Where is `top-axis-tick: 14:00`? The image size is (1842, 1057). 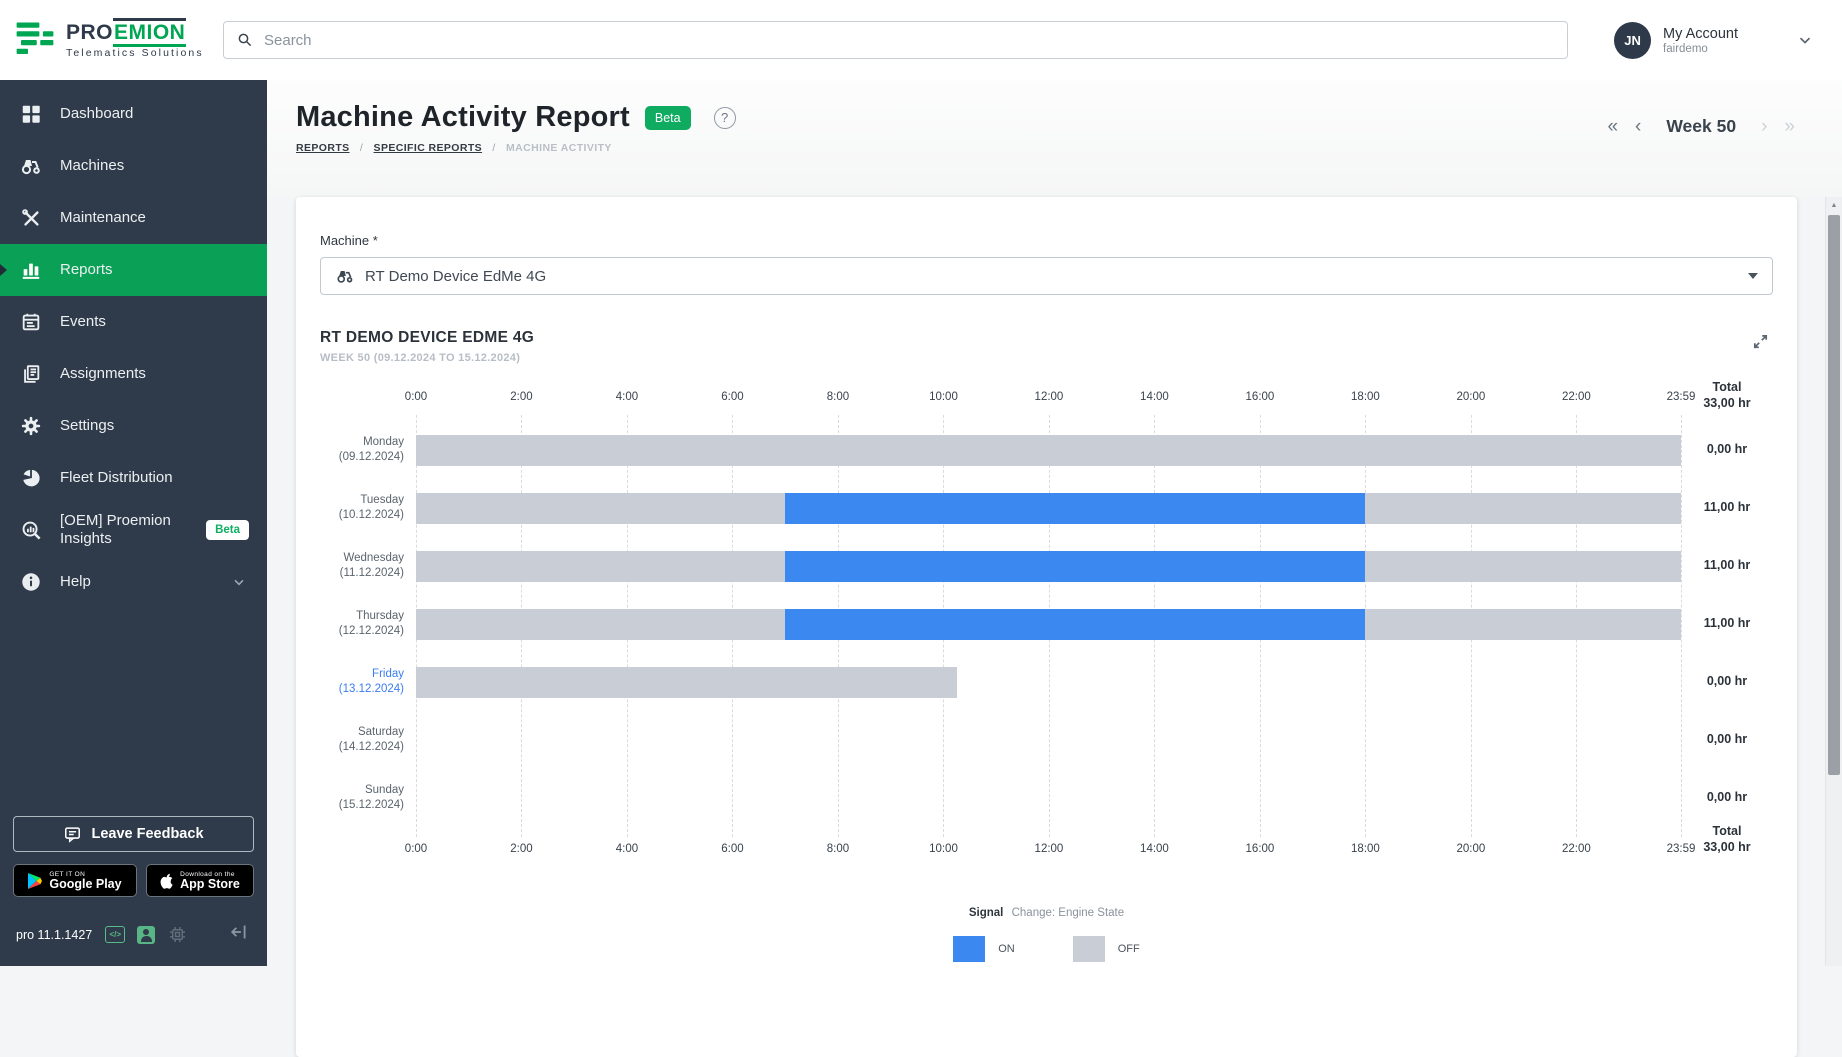
top-axis-tick: 14:00 is located at coordinates (1154, 397).